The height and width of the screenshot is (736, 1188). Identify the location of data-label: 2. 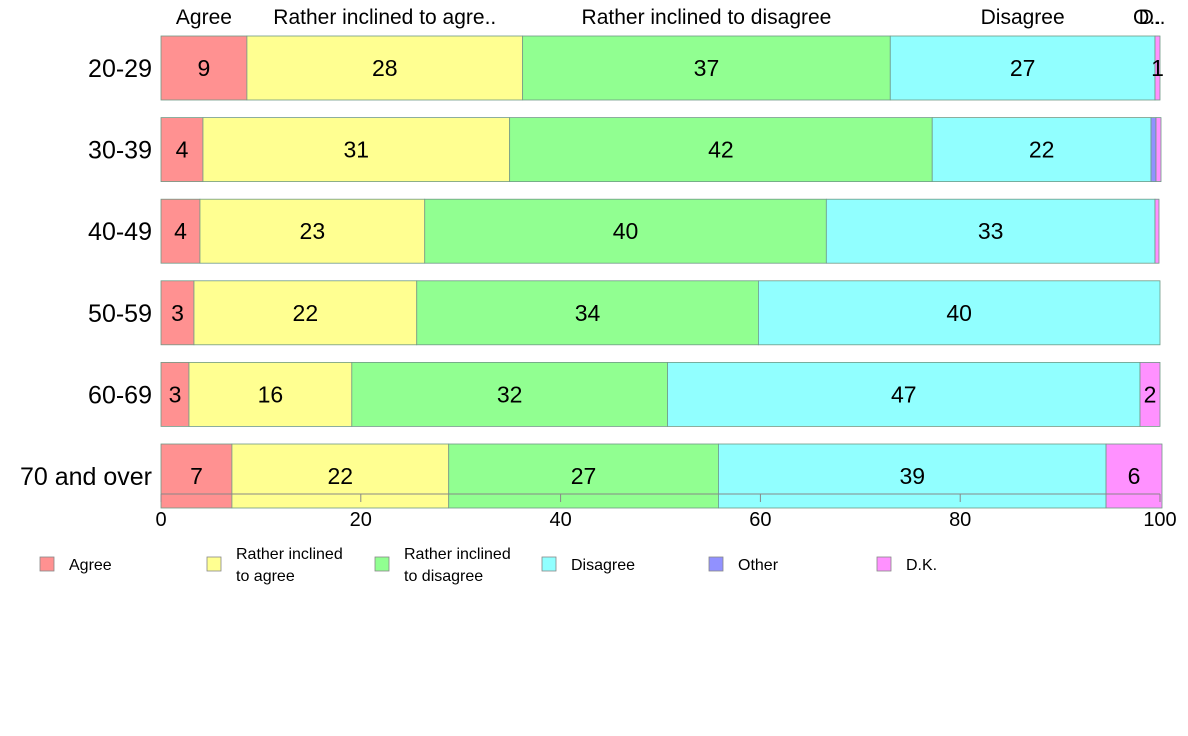
(1150, 394).